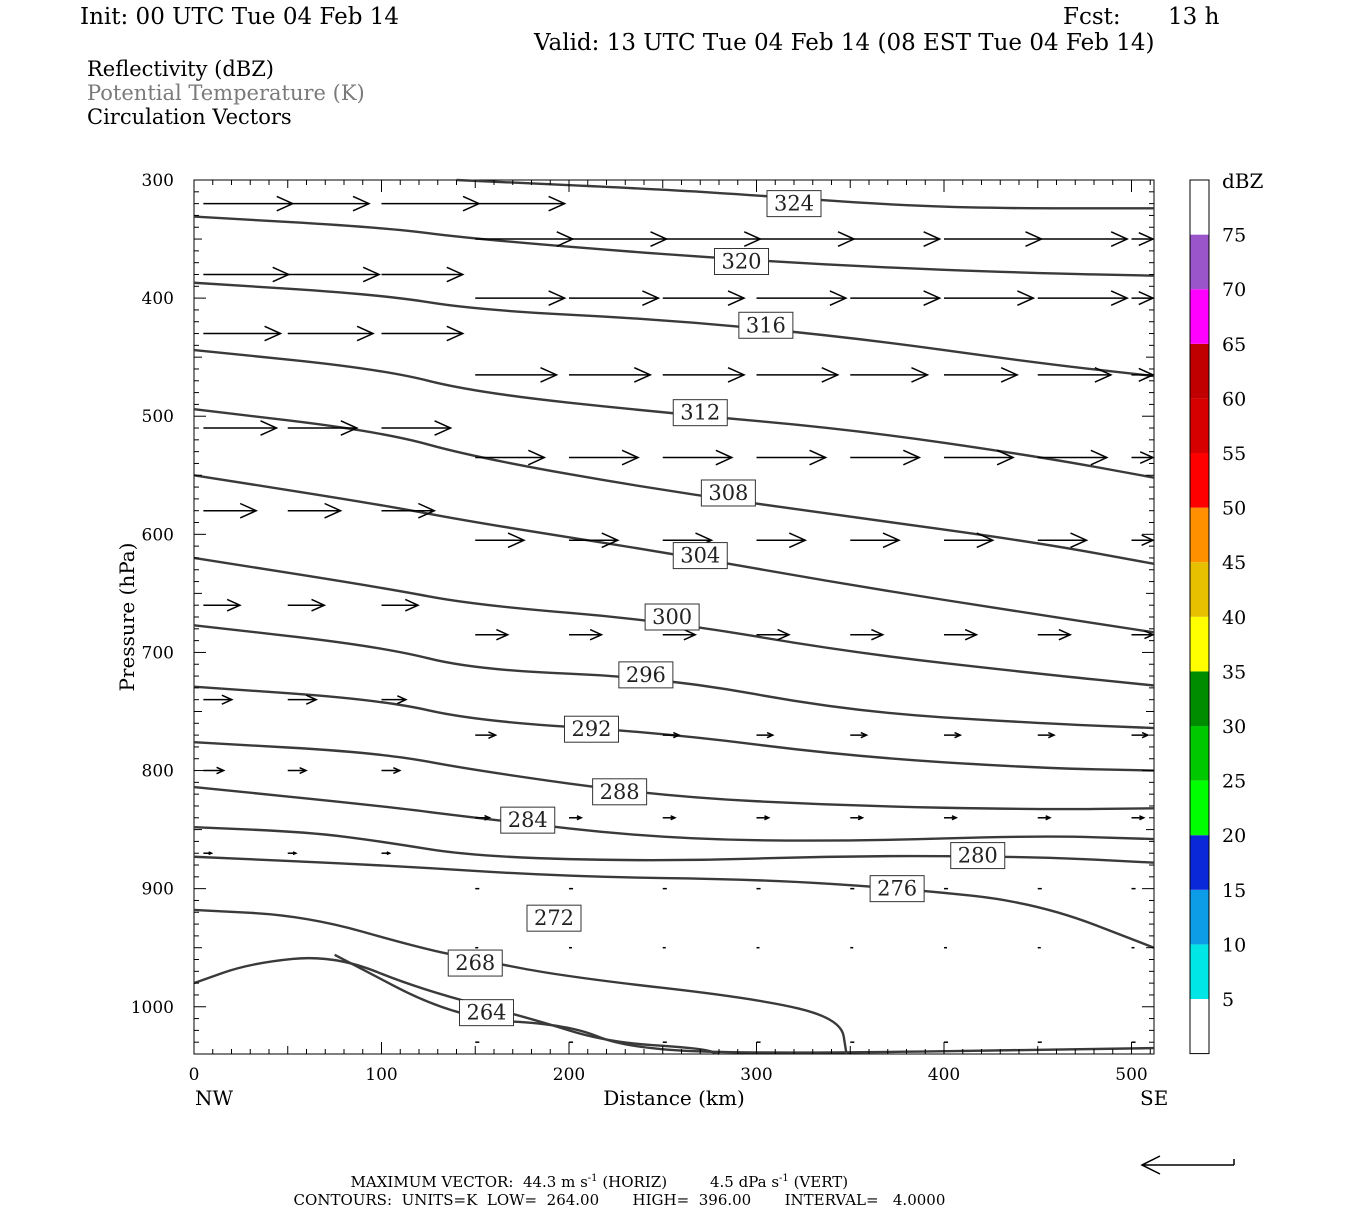 This screenshot has width=1350, height=1209. What do you see at coordinates (1234, 782) in the screenshot?
I see `colorbar-label: 25` at bounding box center [1234, 782].